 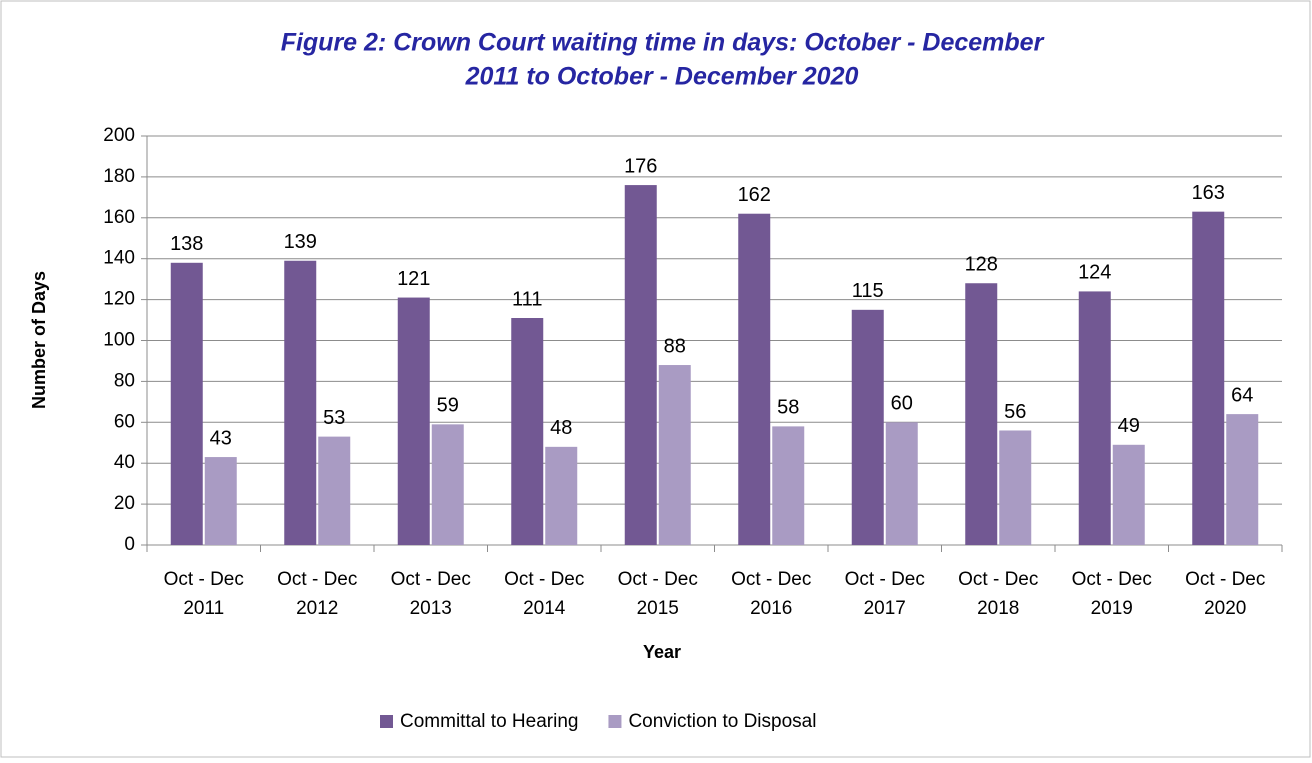 What do you see at coordinates (186, 244) in the screenshot?
I see `data-label: 138` at bounding box center [186, 244].